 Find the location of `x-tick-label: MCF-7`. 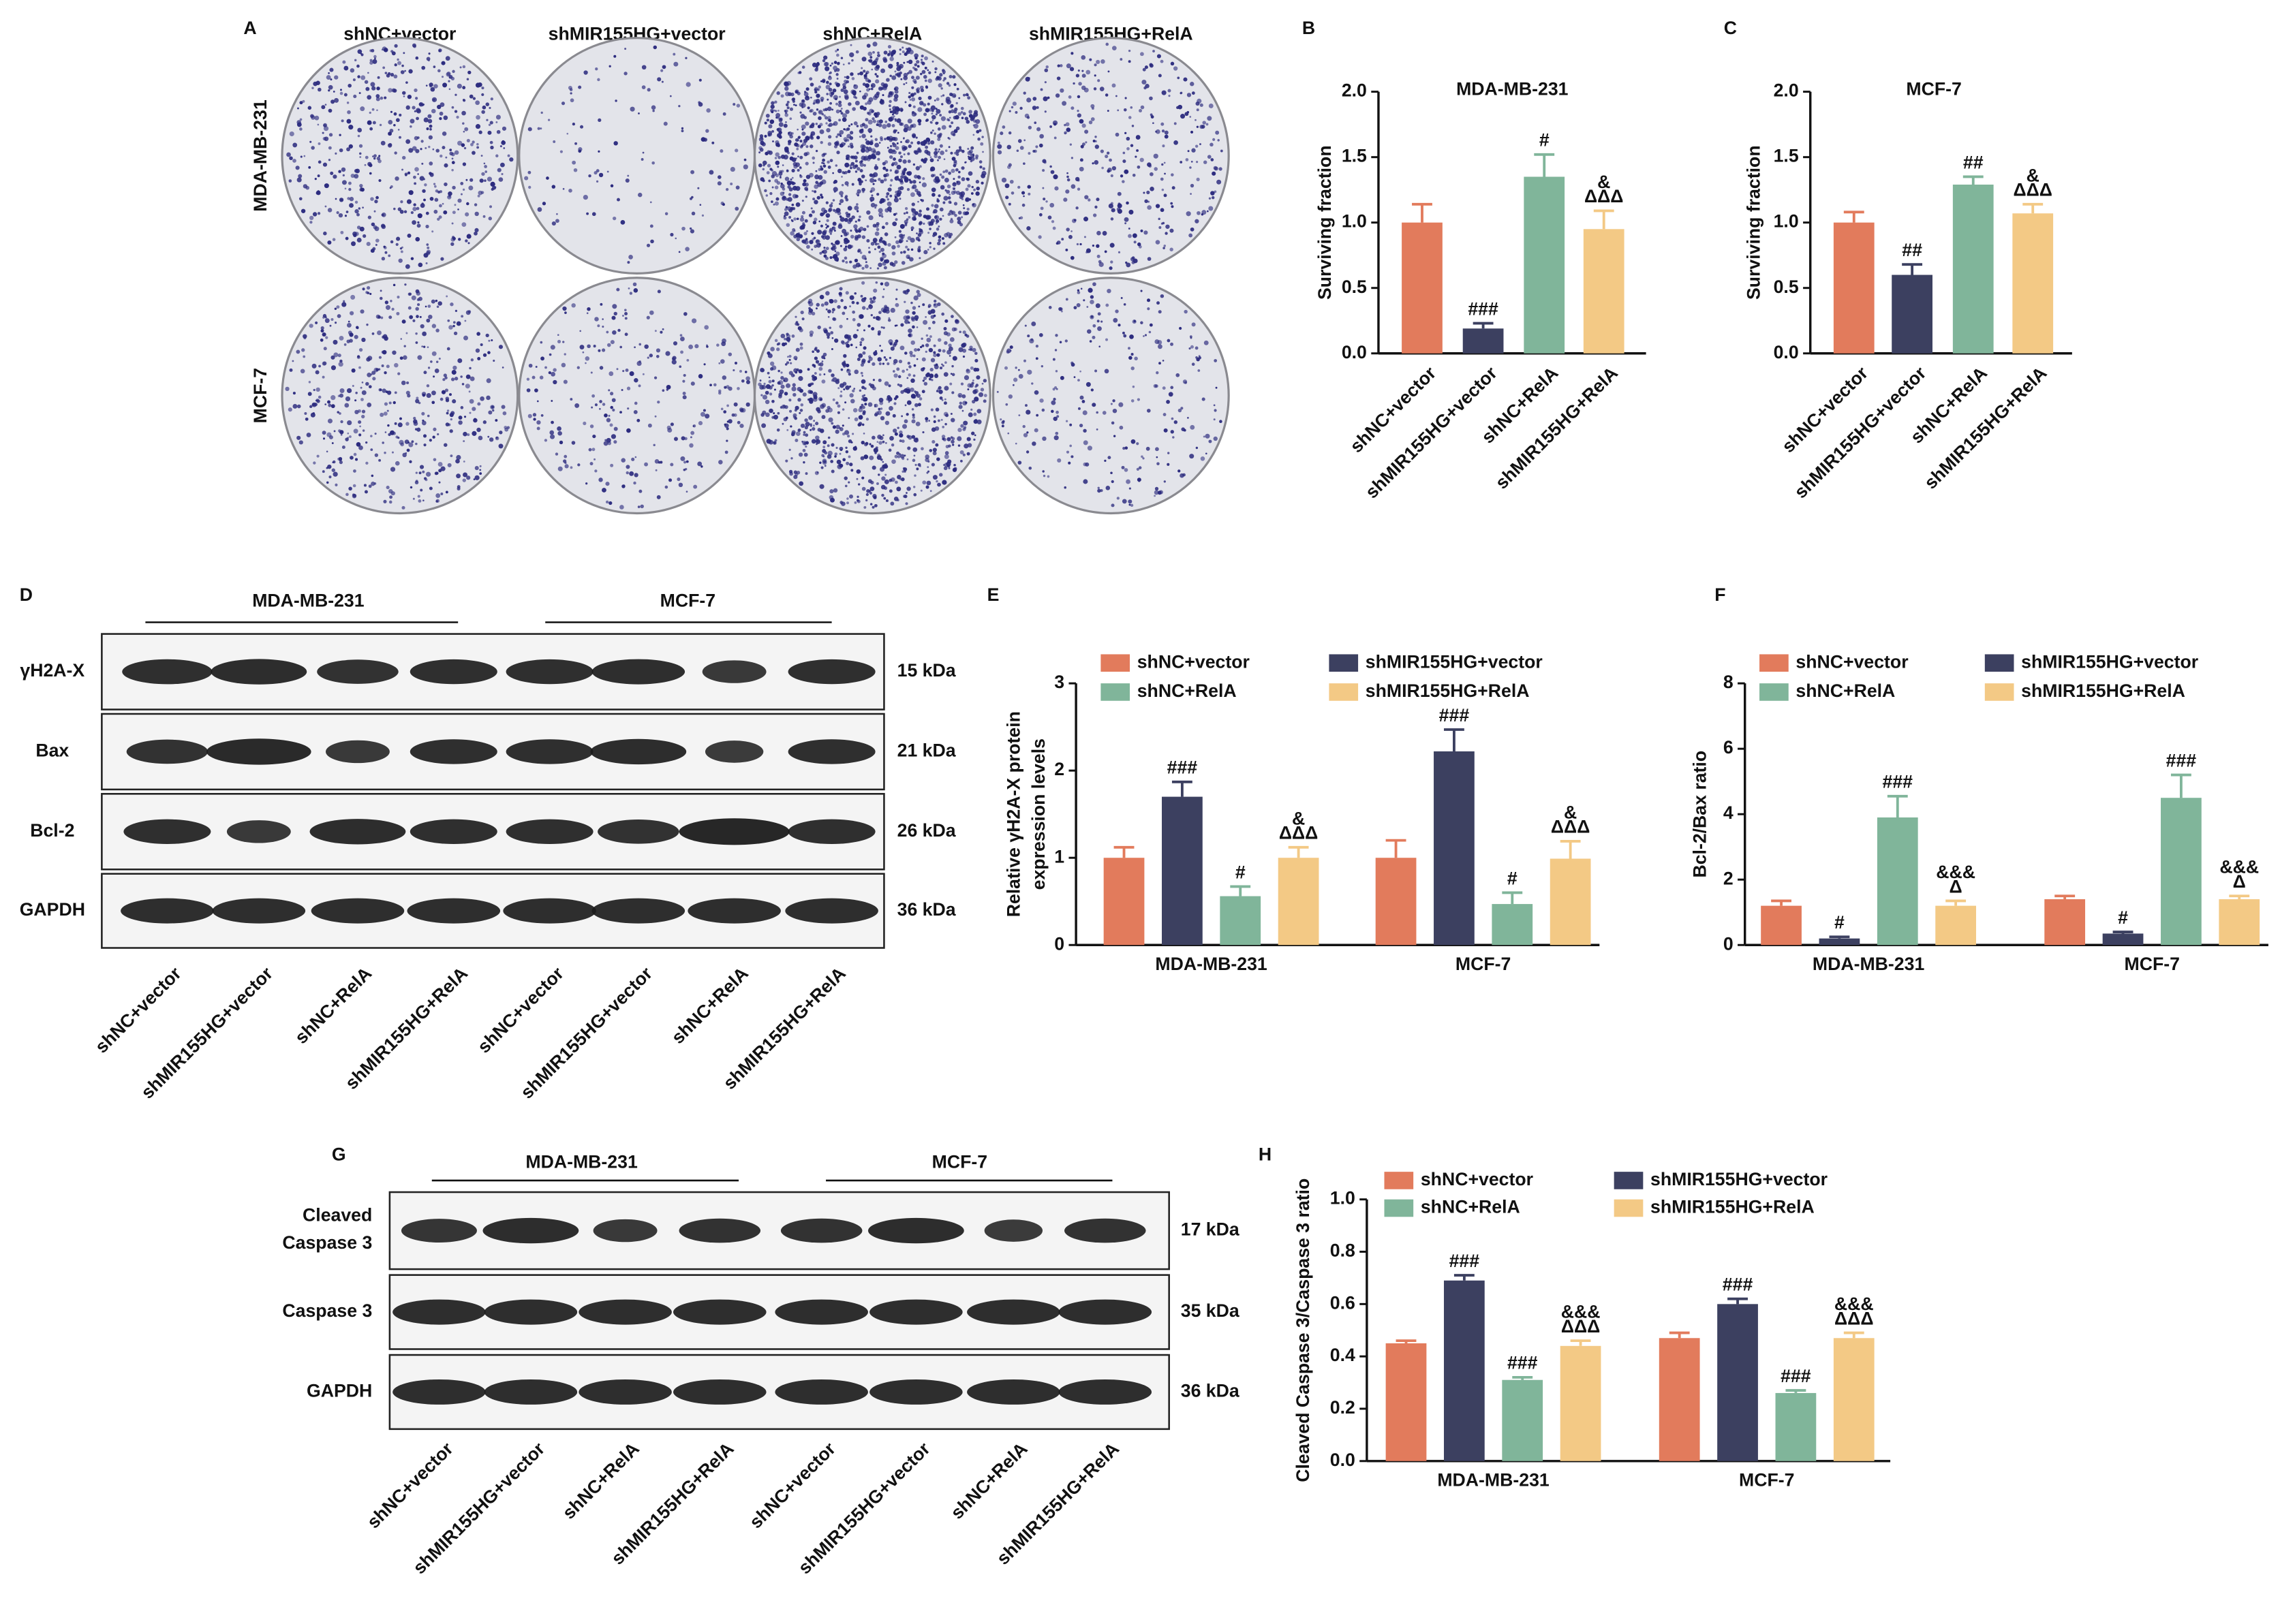

x-tick-label: MCF-7 is located at coordinates (1483, 964).